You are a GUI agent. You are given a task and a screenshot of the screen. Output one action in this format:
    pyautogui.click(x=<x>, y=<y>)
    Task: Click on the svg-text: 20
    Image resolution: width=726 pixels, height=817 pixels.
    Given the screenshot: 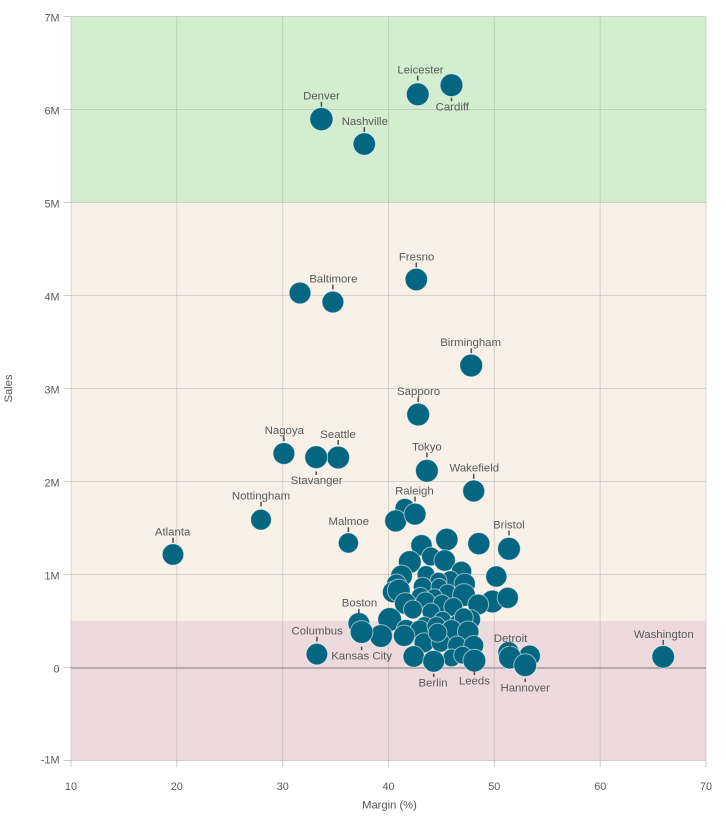 What is the action you would take?
    pyautogui.click(x=177, y=787)
    